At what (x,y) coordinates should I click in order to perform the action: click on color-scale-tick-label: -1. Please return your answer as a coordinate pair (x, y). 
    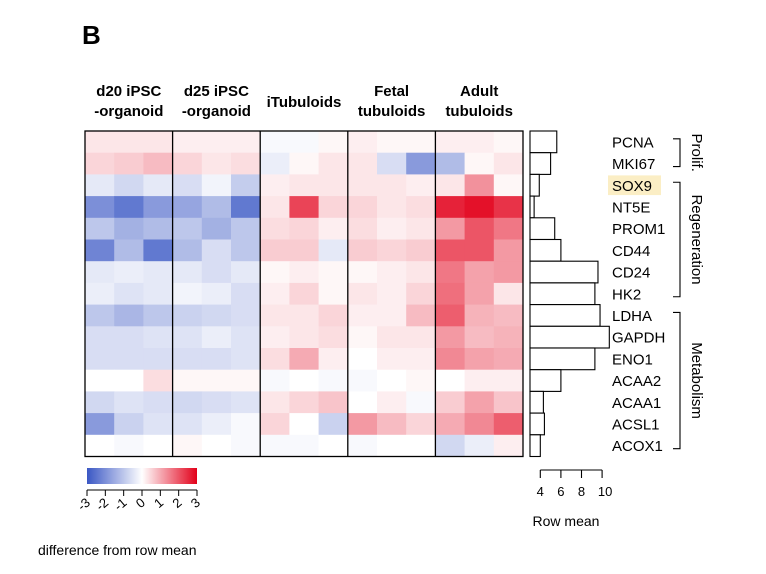
    Looking at the image, I should click on (120, 504).